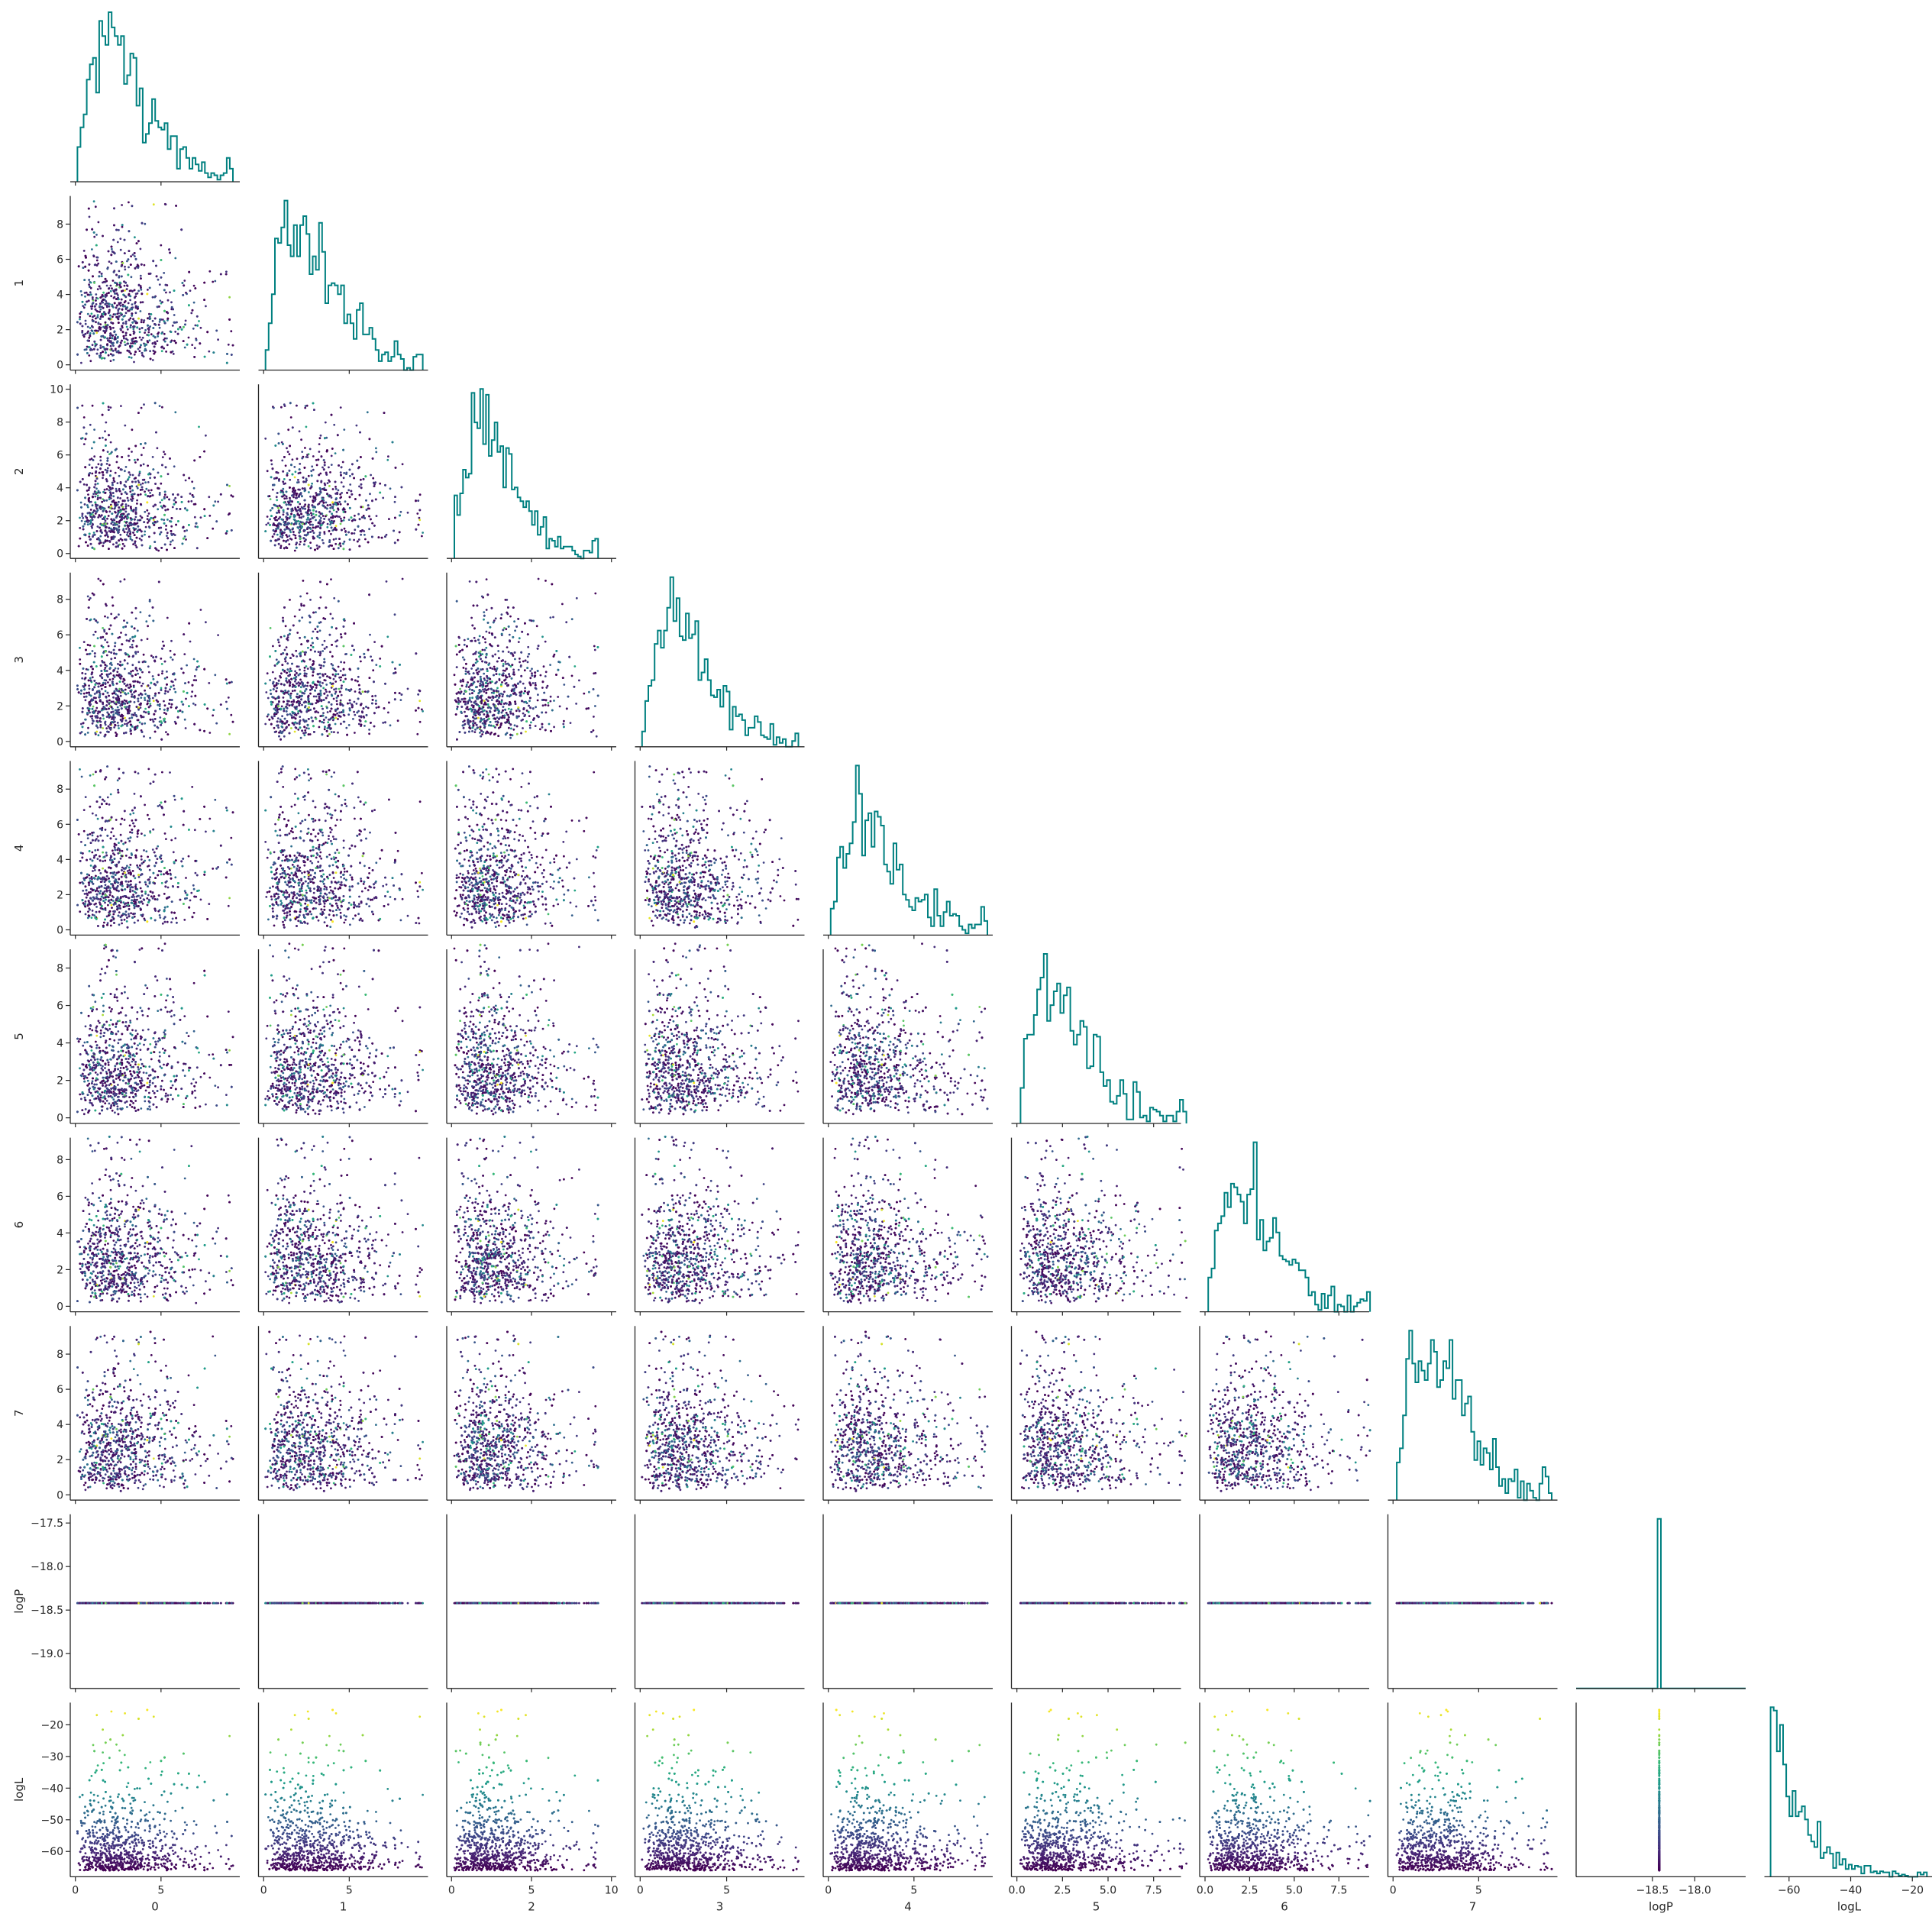 Image resolution: width=1932 pixels, height=1920 pixels. I want to click on y-axis-label-1: 1, so click(19, 283).